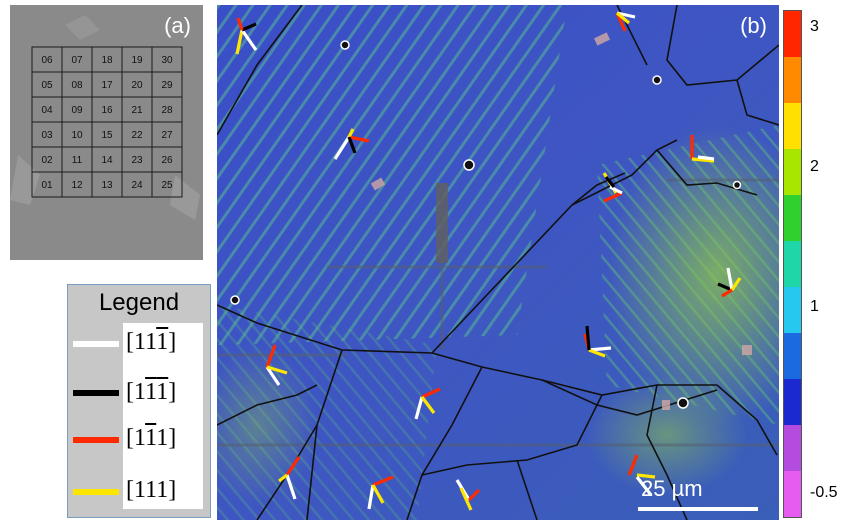 The image size is (845, 522). I want to click on legend-swatch-black, so click(96, 393).